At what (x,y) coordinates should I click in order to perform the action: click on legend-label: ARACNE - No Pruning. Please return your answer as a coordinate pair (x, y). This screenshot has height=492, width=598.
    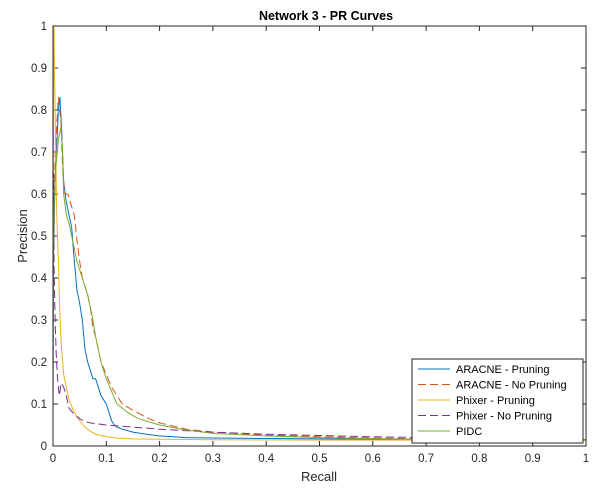
    Looking at the image, I should click on (511, 386).